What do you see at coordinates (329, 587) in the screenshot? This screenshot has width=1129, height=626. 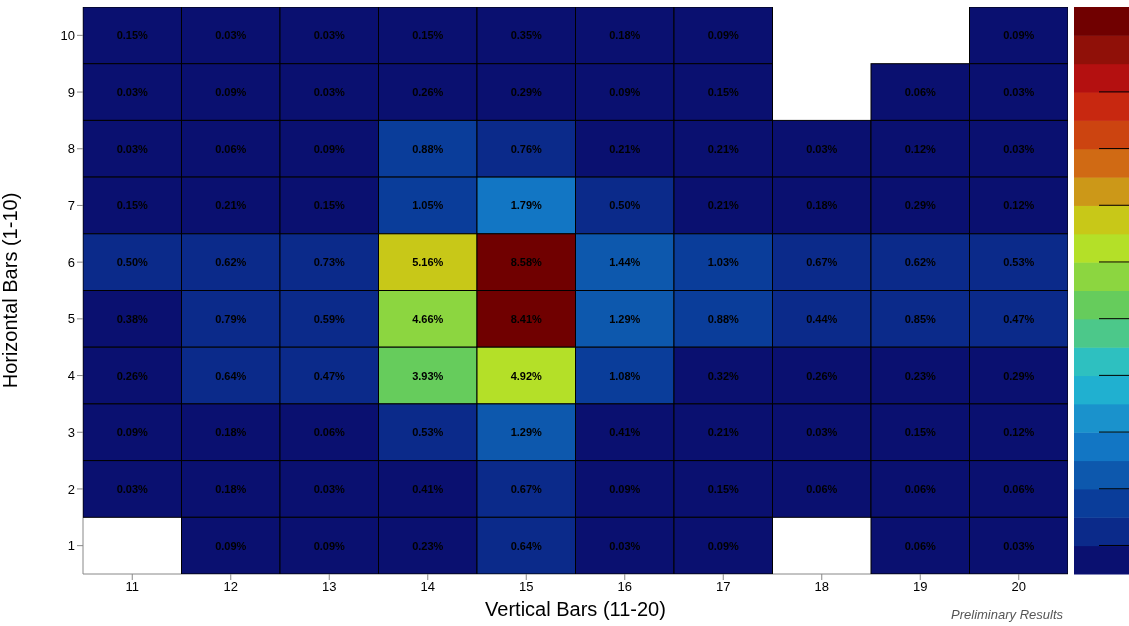 I see `x-tick-label: 13` at bounding box center [329, 587].